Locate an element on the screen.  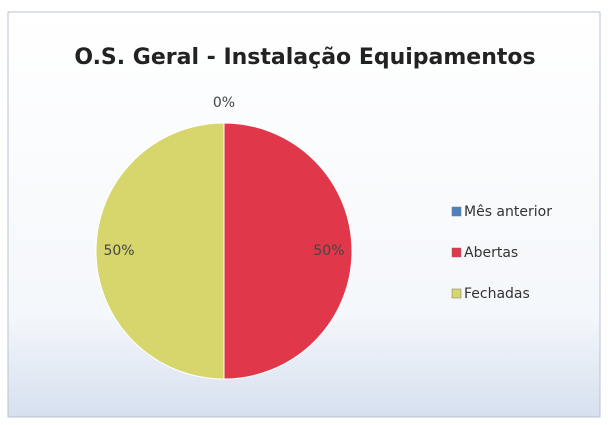
legend-label: Fechadas is located at coordinates (497, 294).